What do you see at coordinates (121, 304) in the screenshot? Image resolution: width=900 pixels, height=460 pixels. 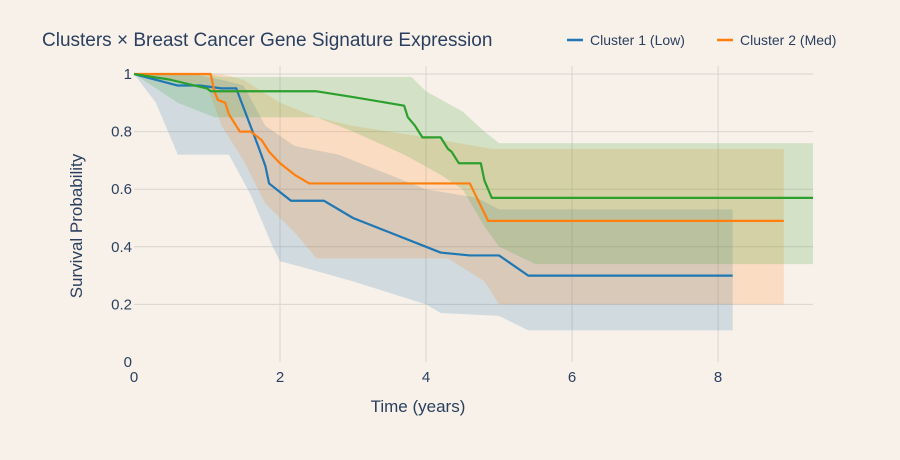 I see `y-tick-label: 0.2` at bounding box center [121, 304].